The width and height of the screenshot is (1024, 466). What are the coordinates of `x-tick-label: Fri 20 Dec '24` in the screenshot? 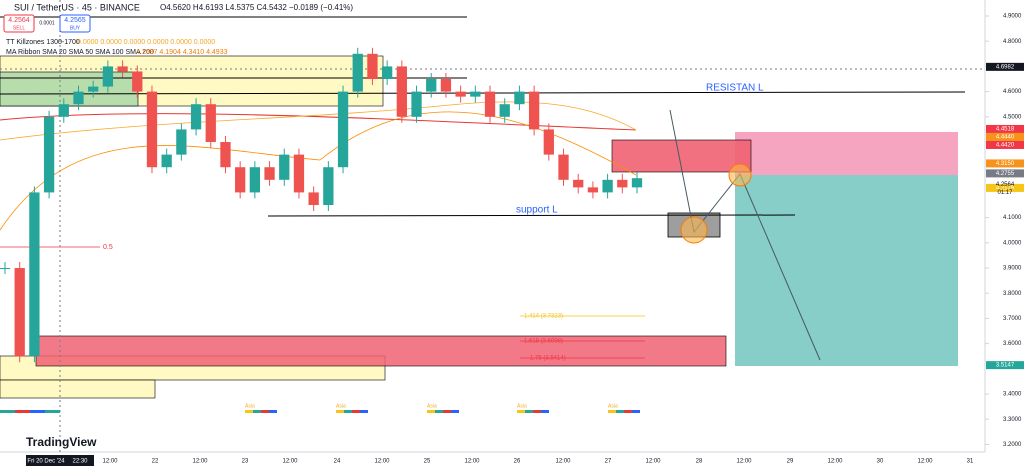 It's located at (46, 462).